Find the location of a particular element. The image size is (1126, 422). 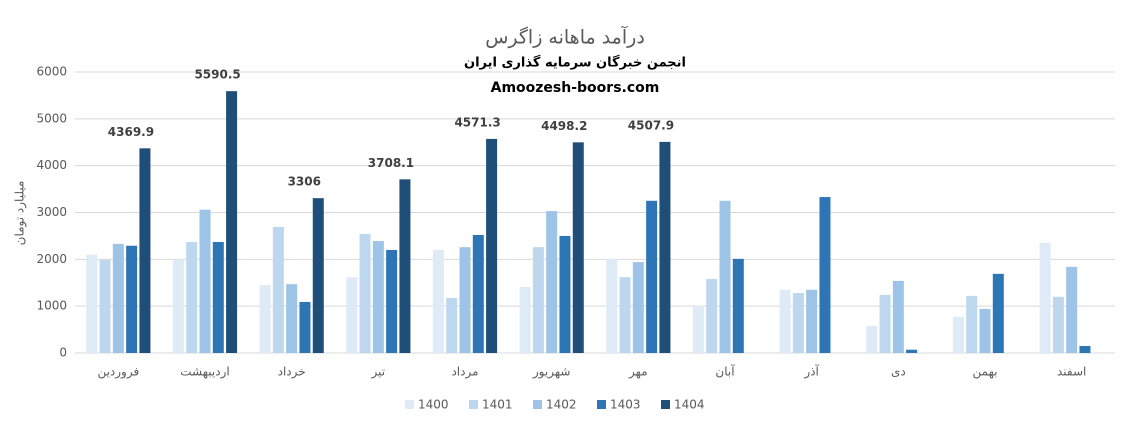

x-tick-label: بهمن is located at coordinates (985, 372).